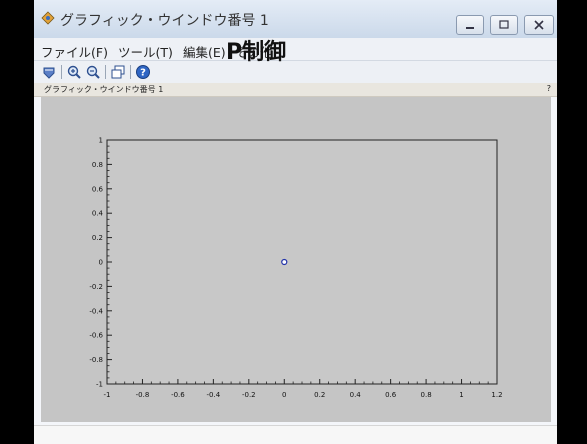 The width and height of the screenshot is (587, 444). Describe the element at coordinates (249, 395) in the screenshot. I see `x-tick-label: -0.2` at that location.